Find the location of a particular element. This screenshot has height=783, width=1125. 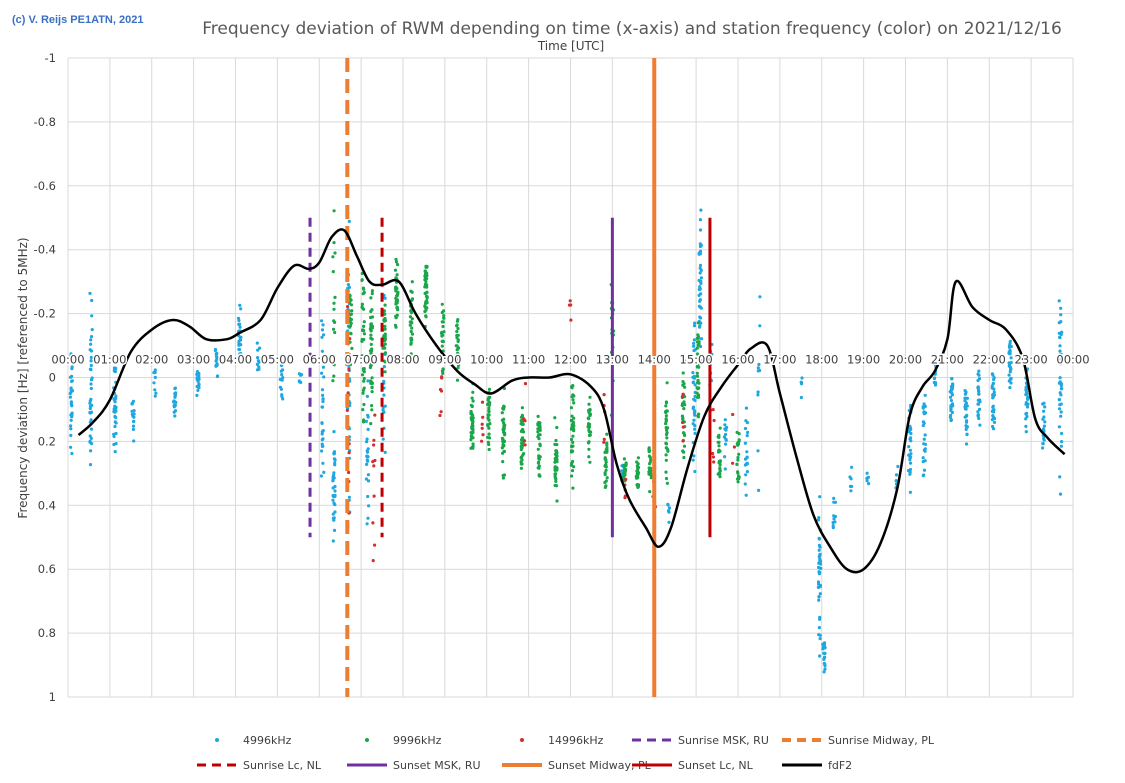

y-tick-label: -0.4 is located at coordinates (45, 250).